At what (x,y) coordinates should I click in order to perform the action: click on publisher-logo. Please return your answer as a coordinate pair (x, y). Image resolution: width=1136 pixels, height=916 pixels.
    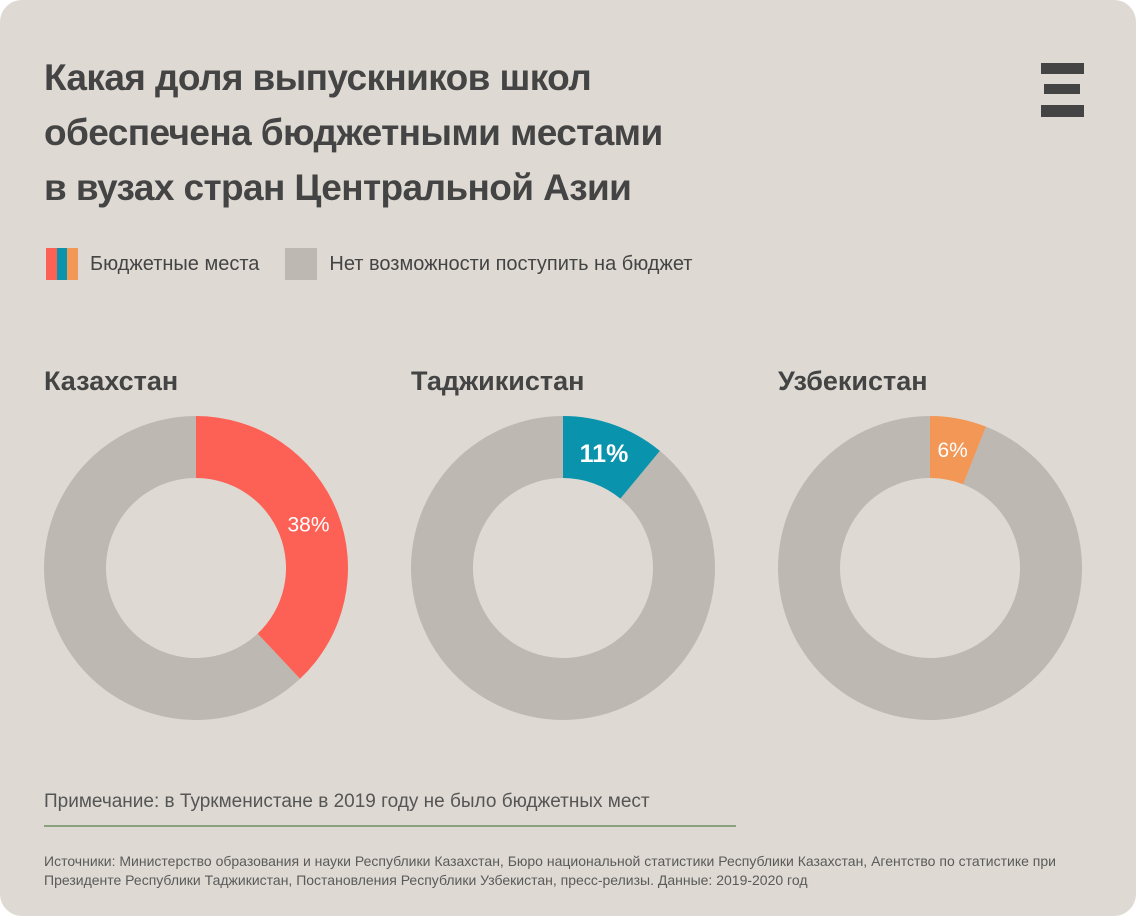
    Looking at the image, I should click on (1062, 90).